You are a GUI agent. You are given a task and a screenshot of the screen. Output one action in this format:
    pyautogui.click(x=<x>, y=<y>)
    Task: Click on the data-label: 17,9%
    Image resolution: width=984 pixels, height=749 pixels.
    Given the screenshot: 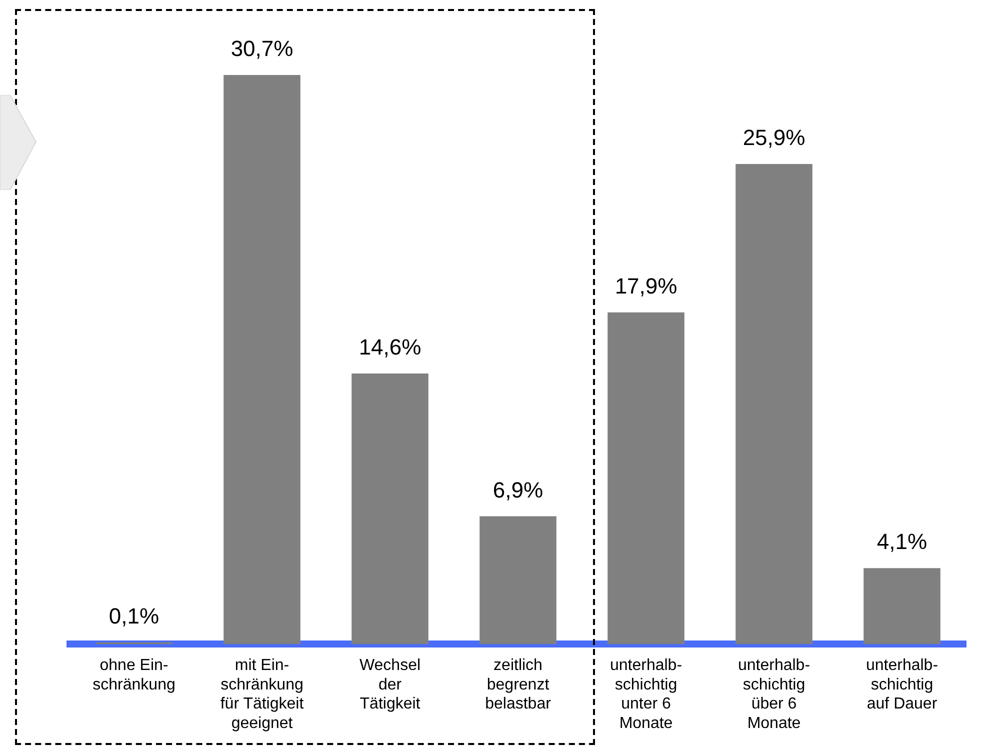 What is the action you would take?
    pyautogui.click(x=646, y=285)
    